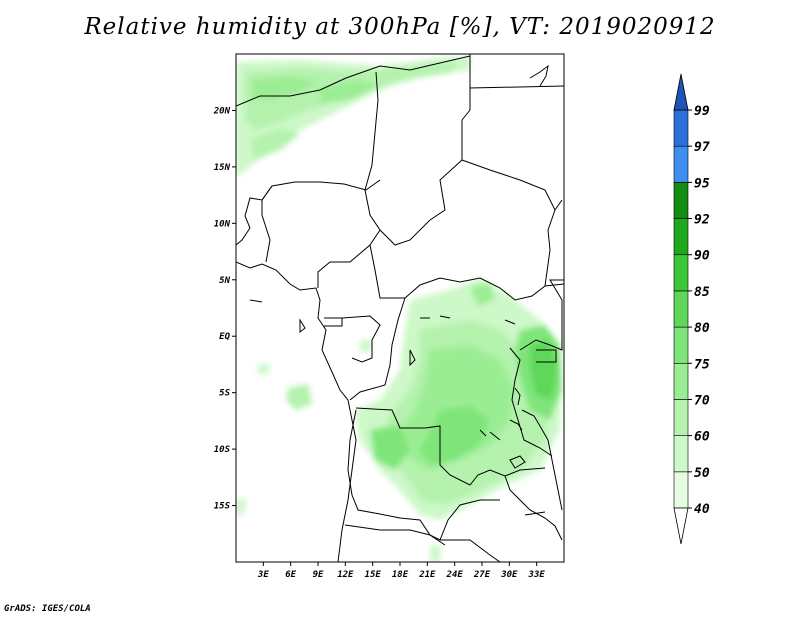 The image size is (800, 618). Describe the element at coordinates (702, 292) in the screenshot. I see `colorbar-label: 85` at that location.